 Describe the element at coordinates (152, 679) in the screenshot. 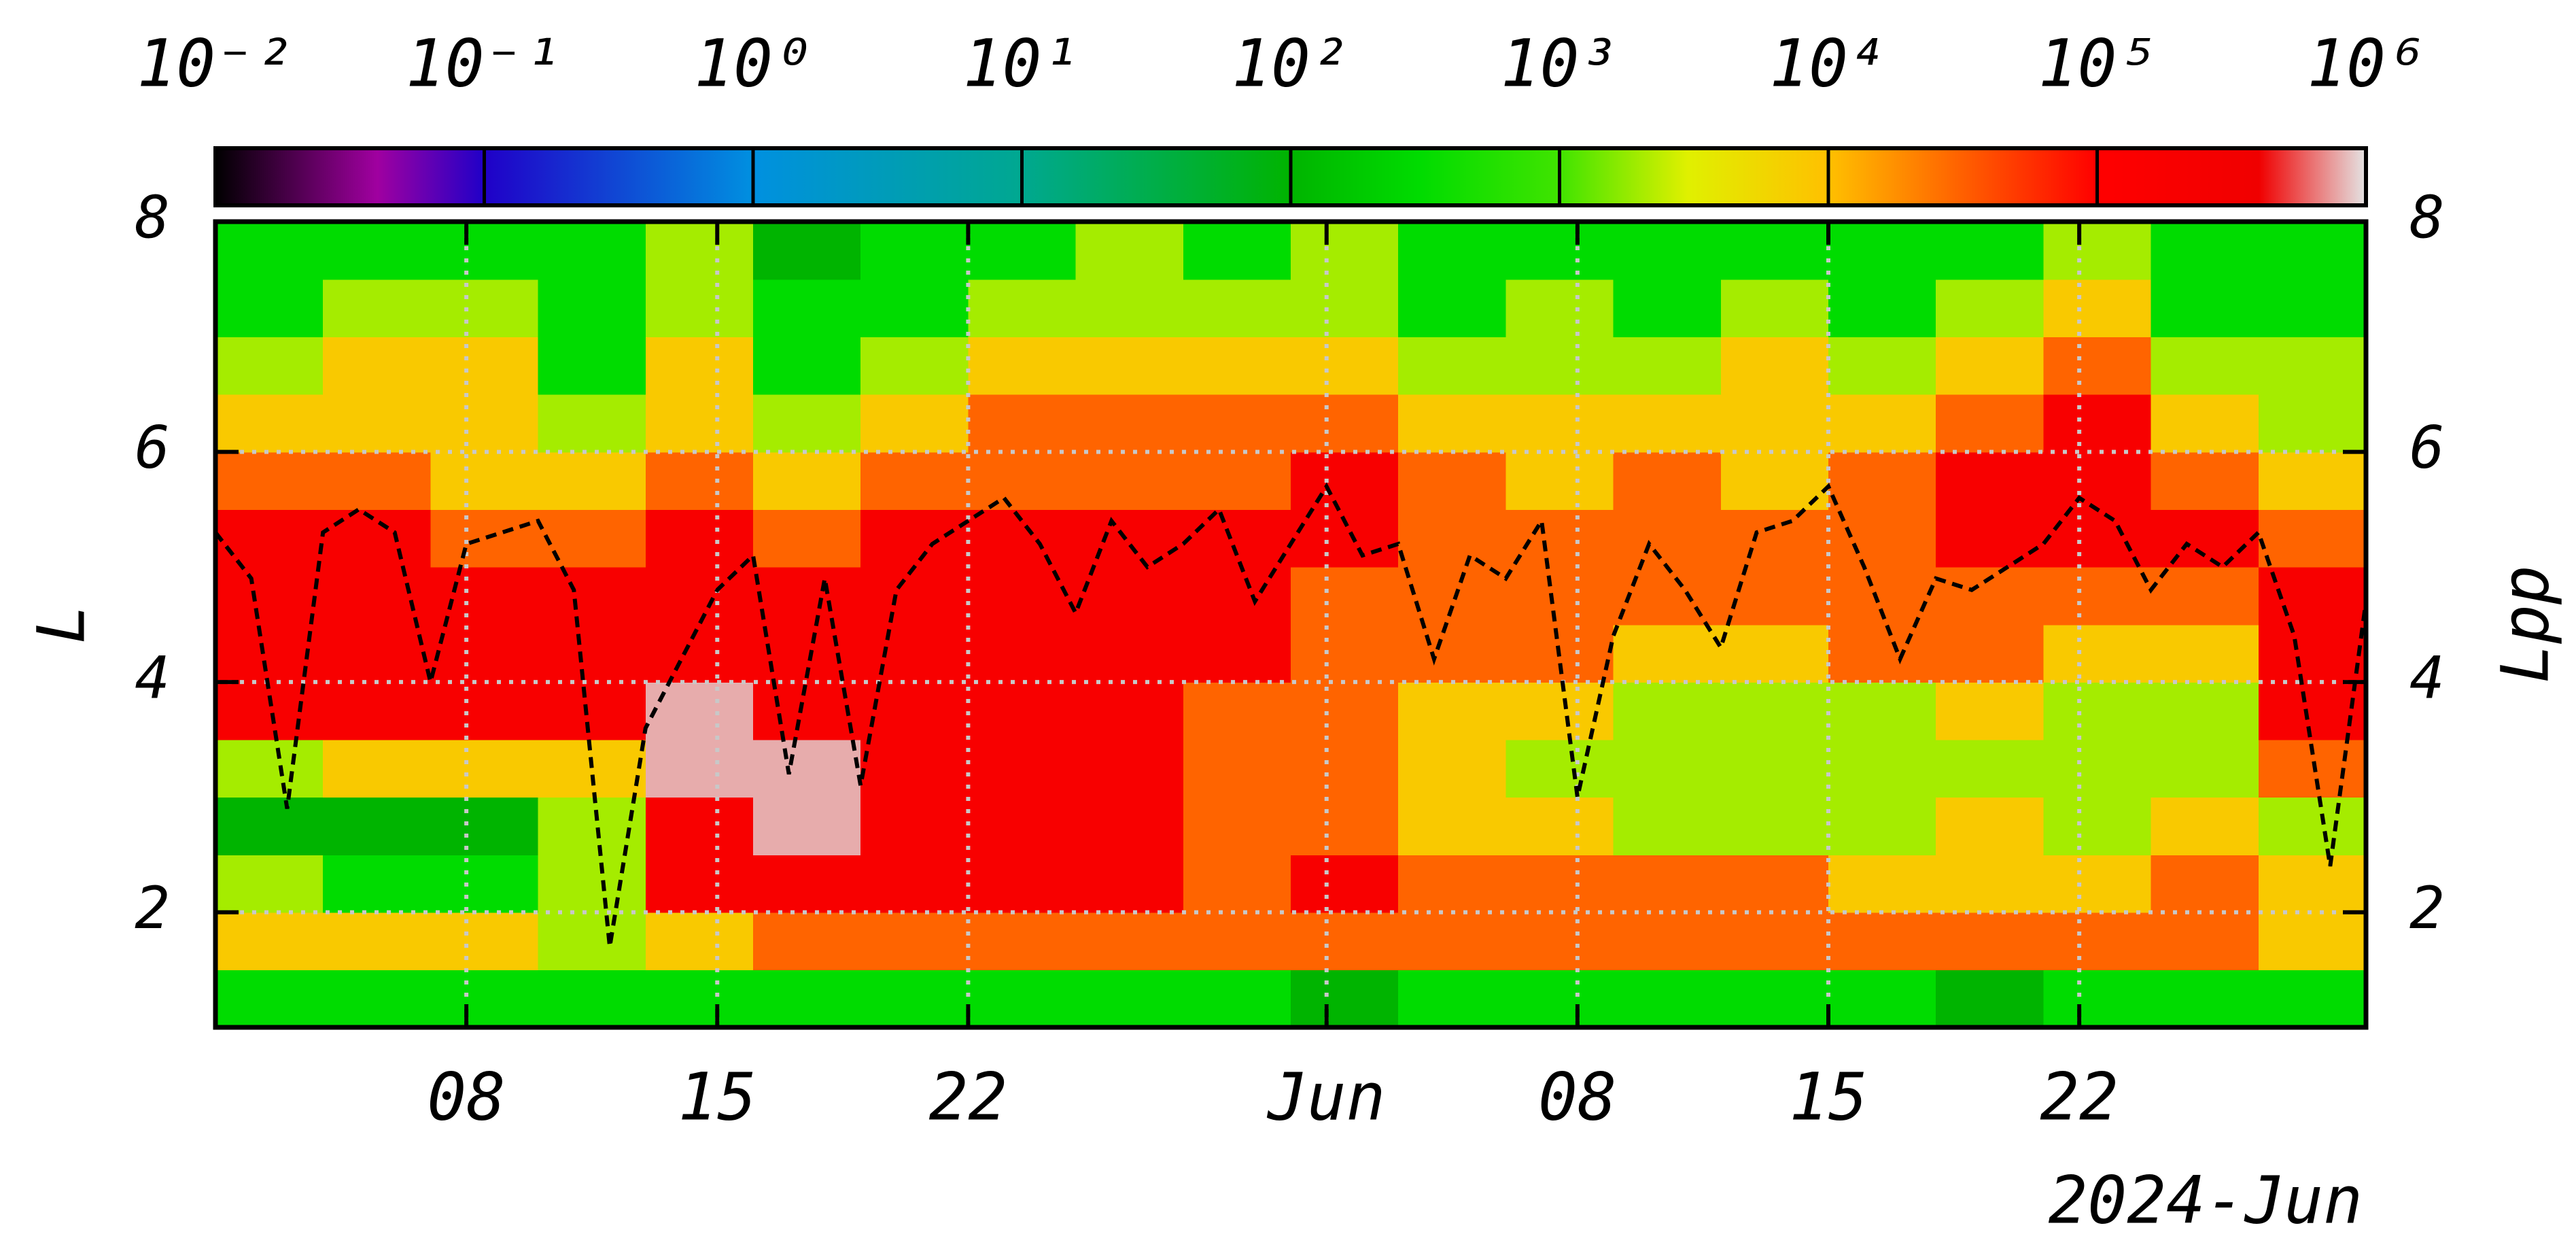

I see `y-tick-label: 4` at that location.